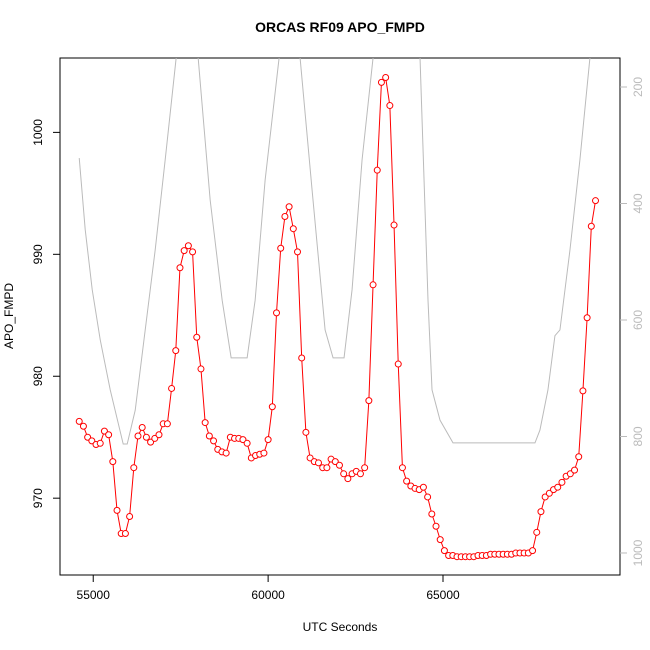 The image size is (650, 650). What do you see at coordinates (268, 595) in the screenshot?
I see `x-tick-label: 60000` at bounding box center [268, 595].